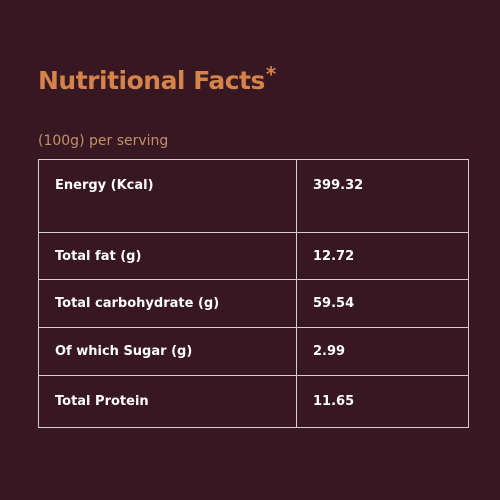  What do you see at coordinates (167, 303) in the screenshot?
I see `nutrient-label: Total carbohydrate (g)` at bounding box center [167, 303].